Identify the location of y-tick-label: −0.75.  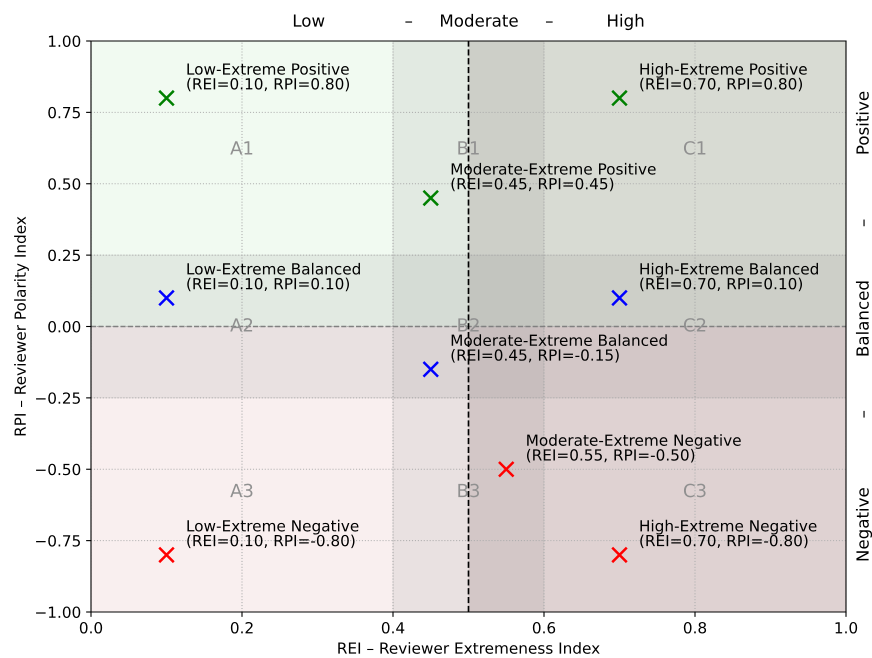
(58, 541).